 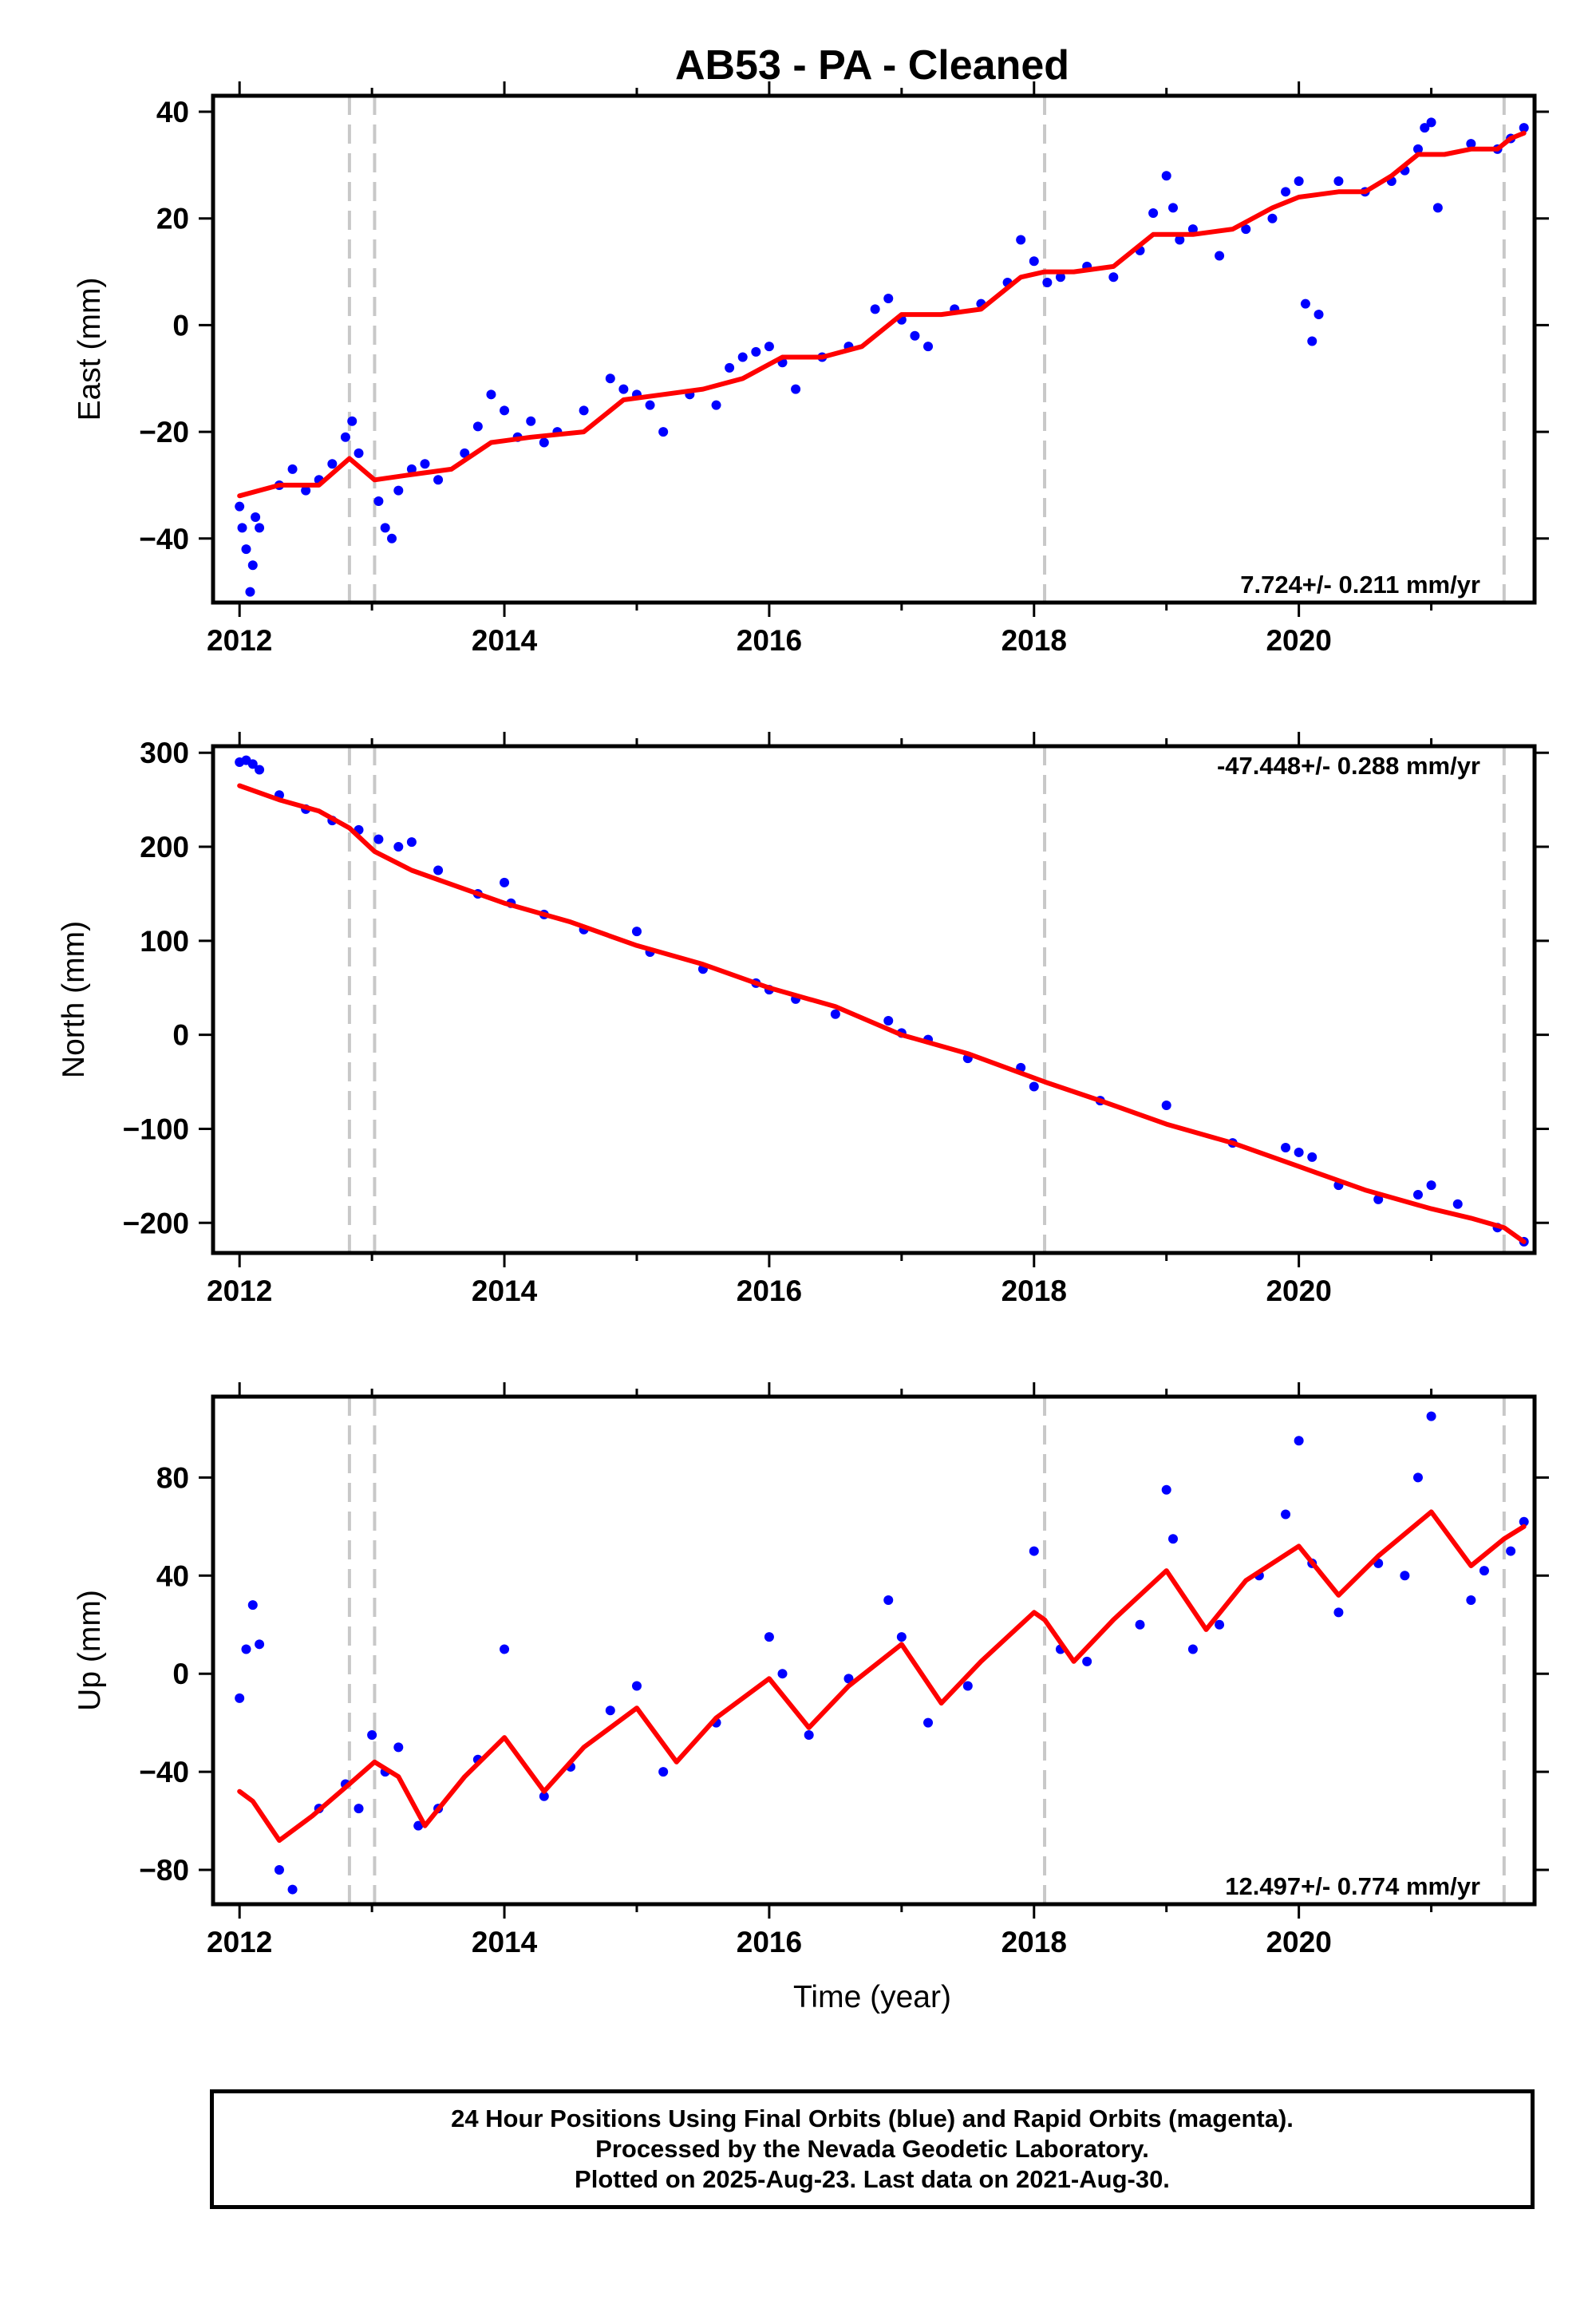 I want to click on y-tick-label: −100, so click(x=156, y=1129).